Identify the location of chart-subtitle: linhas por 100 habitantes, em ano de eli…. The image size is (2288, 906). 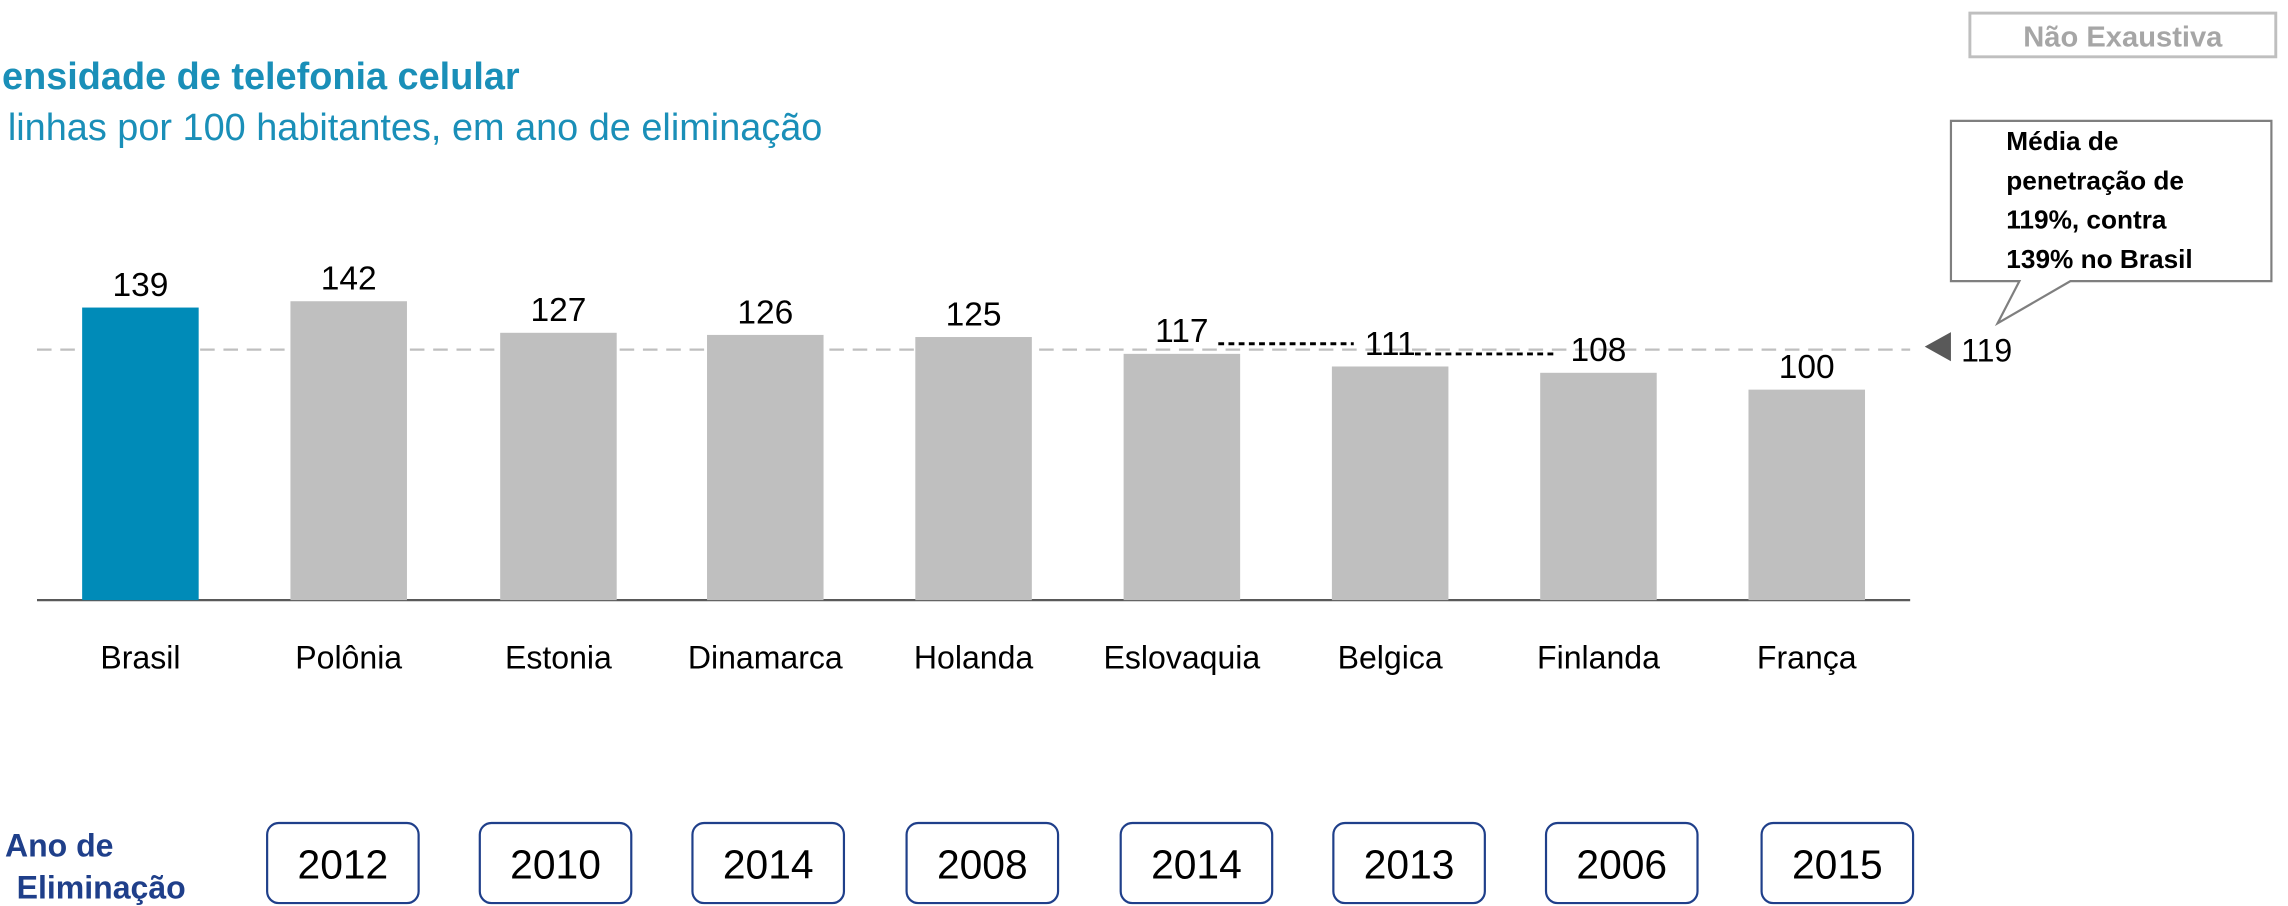
(415, 128).